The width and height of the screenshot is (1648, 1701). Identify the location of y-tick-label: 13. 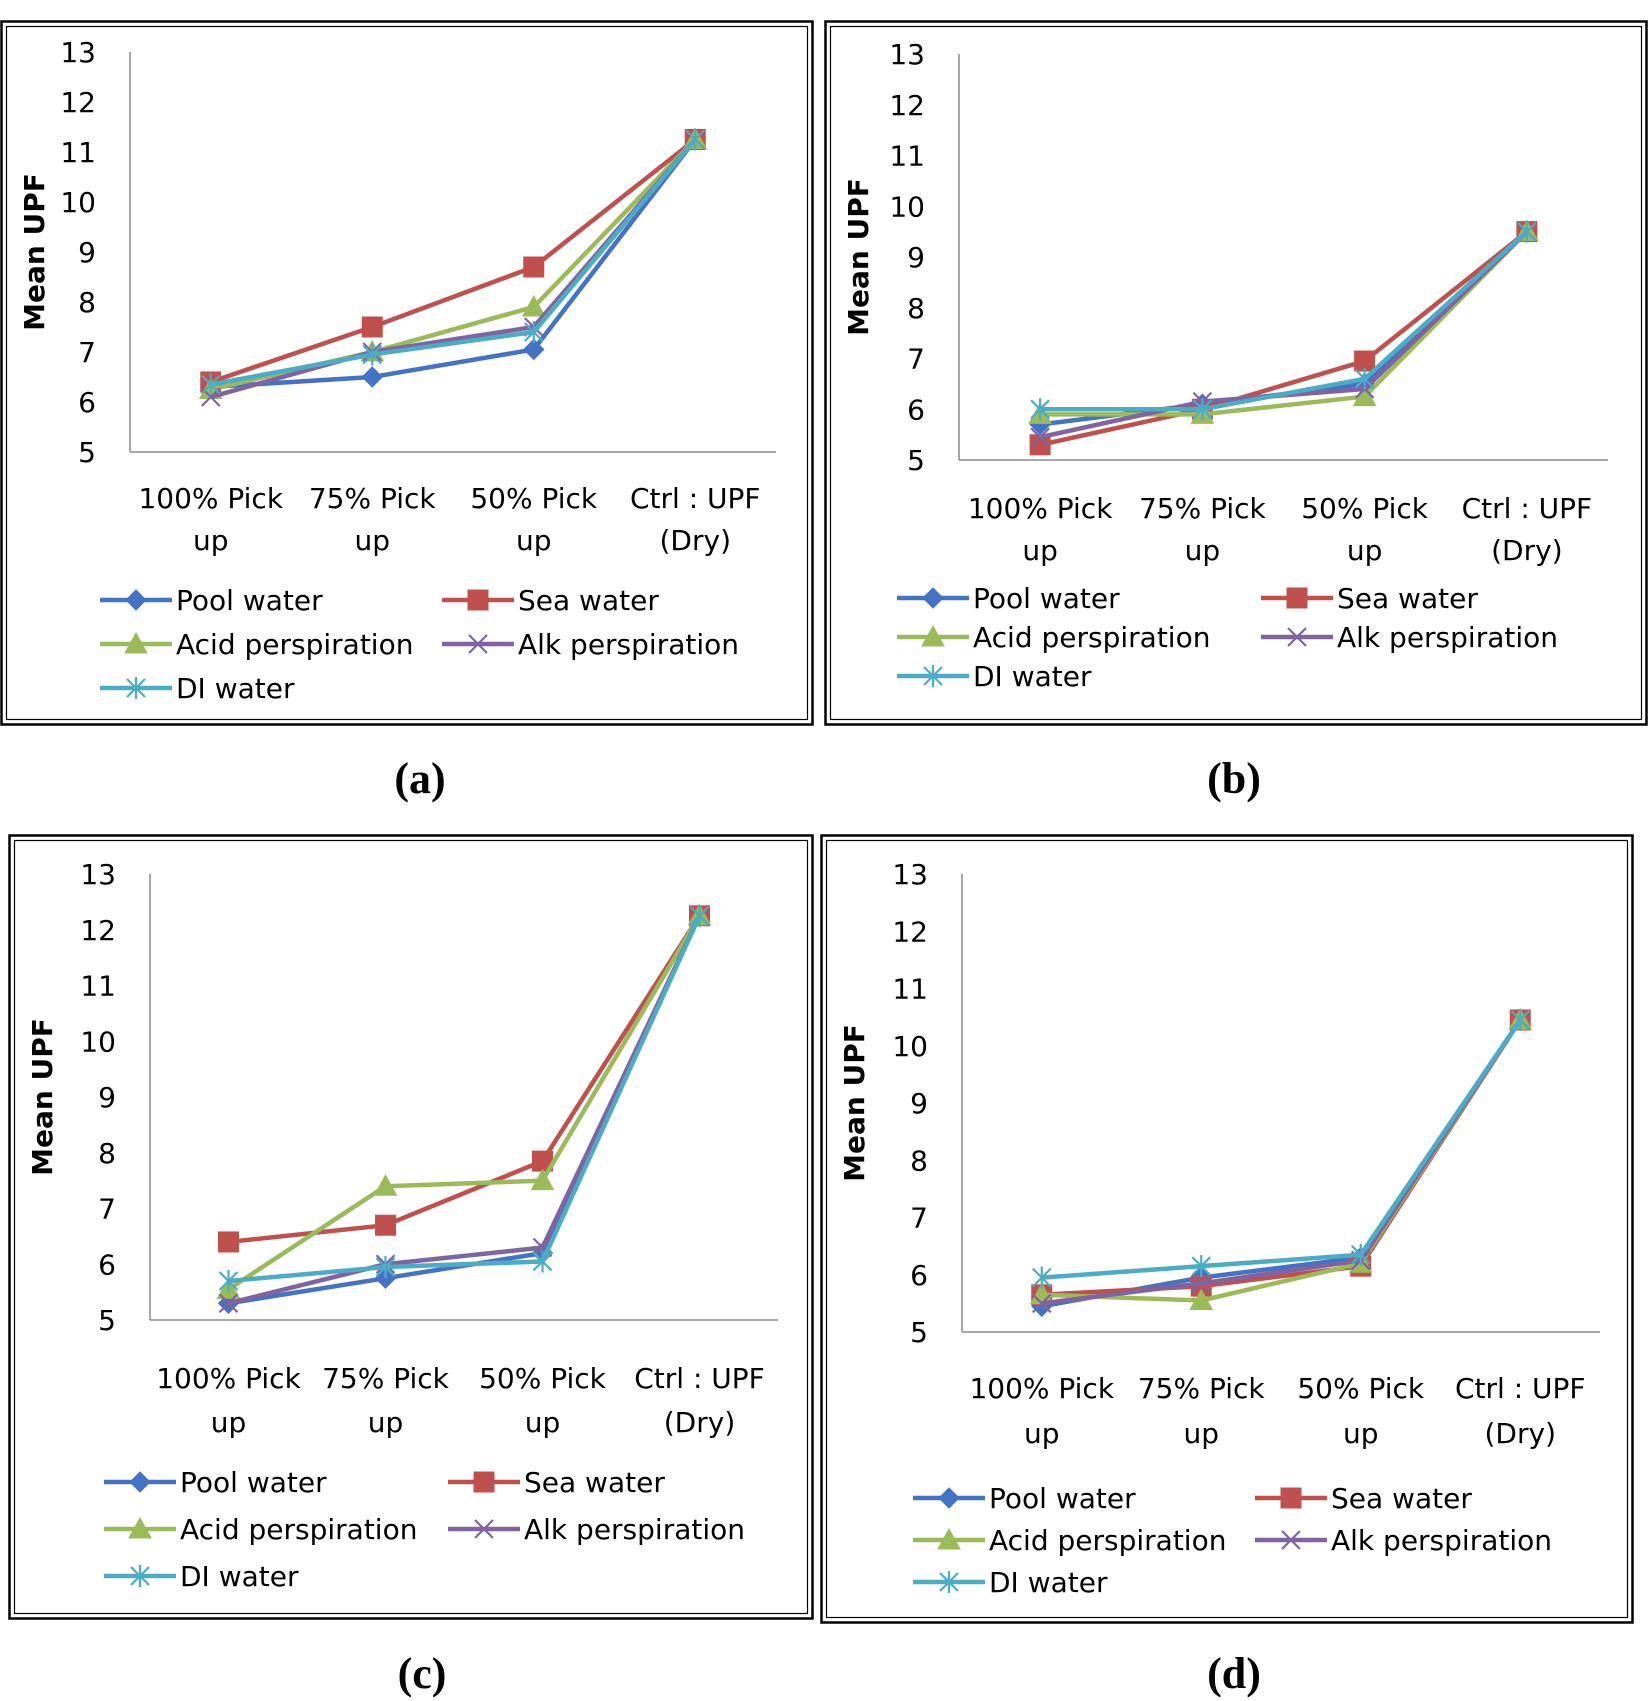
(98, 874).